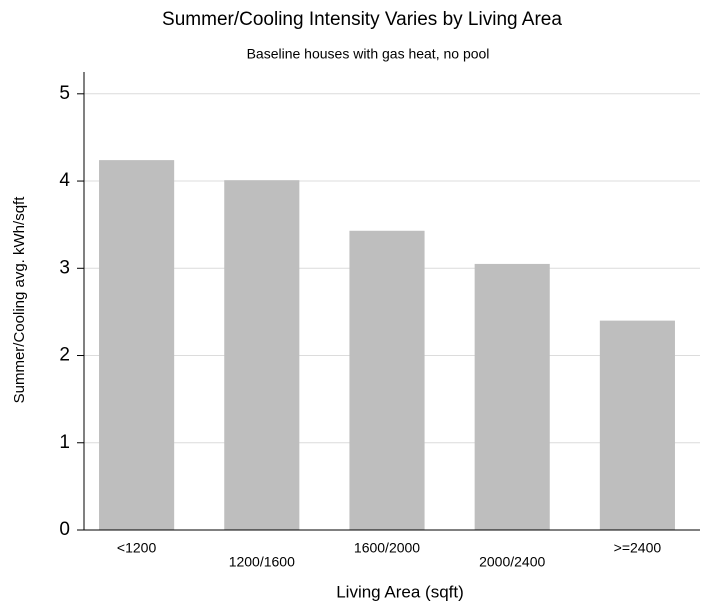  What do you see at coordinates (137, 548) in the screenshot?
I see `x-tick-label: <1200` at bounding box center [137, 548].